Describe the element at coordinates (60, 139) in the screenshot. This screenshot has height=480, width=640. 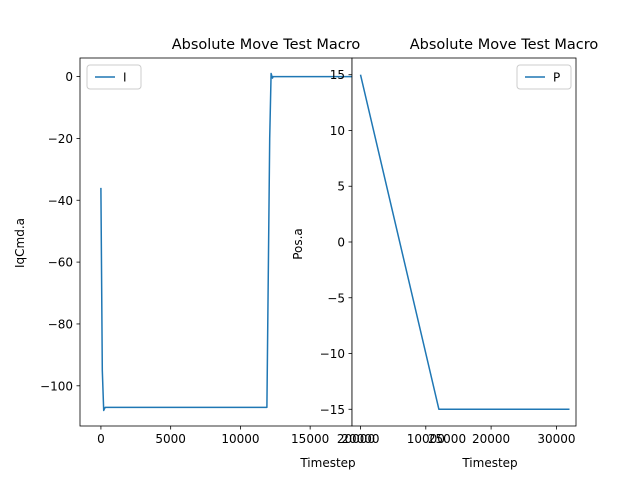
I see `y-tick-label: −20` at that location.